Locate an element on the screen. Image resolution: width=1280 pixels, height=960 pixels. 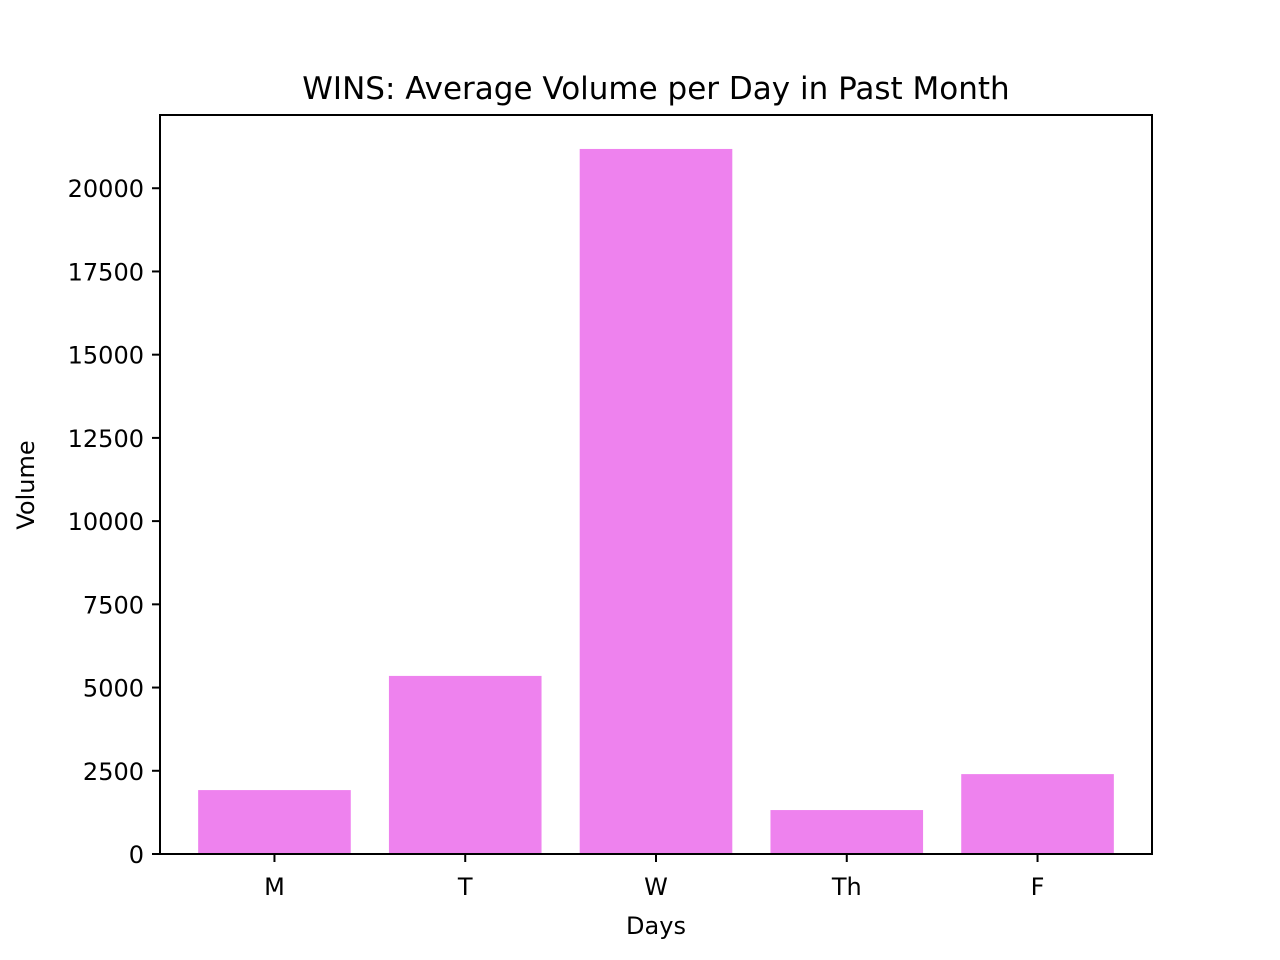
y-tick-label: 20000 is located at coordinates (106, 189).